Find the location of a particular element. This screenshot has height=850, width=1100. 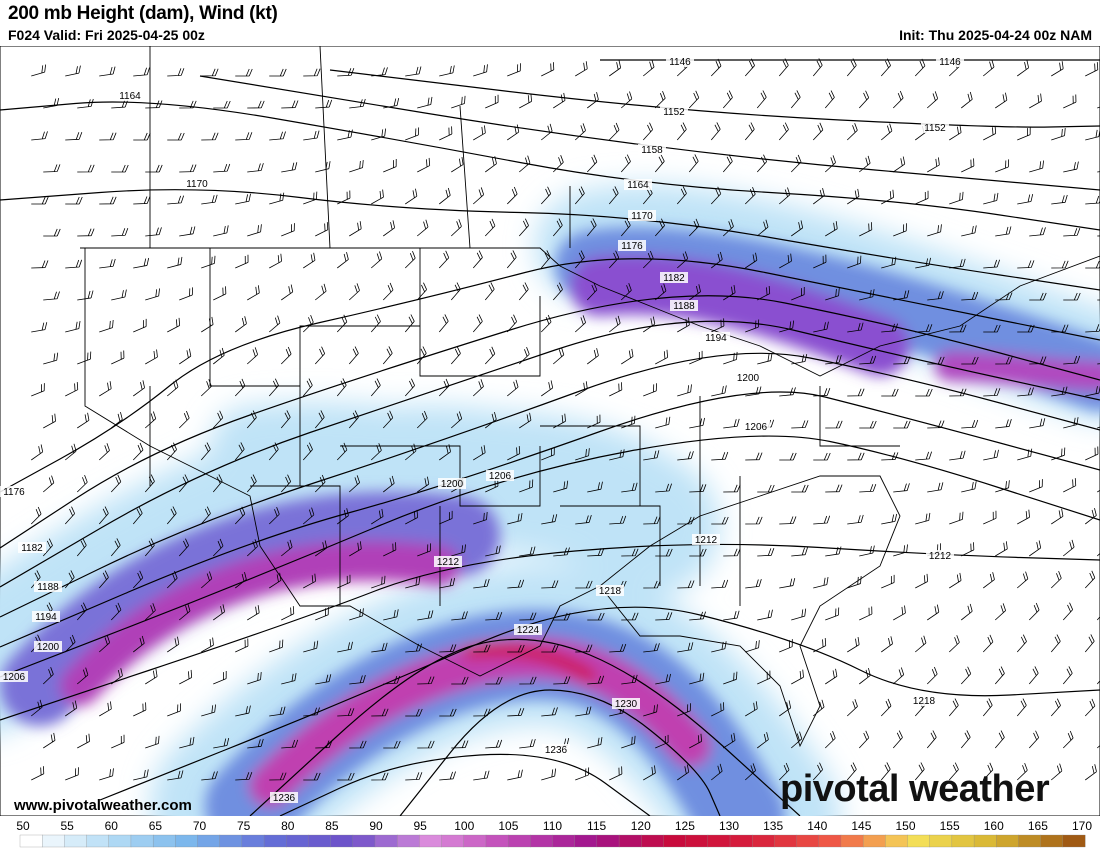

map-title: 200 mb Height (dam), Wind (kt) is located at coordinates (143, 13).